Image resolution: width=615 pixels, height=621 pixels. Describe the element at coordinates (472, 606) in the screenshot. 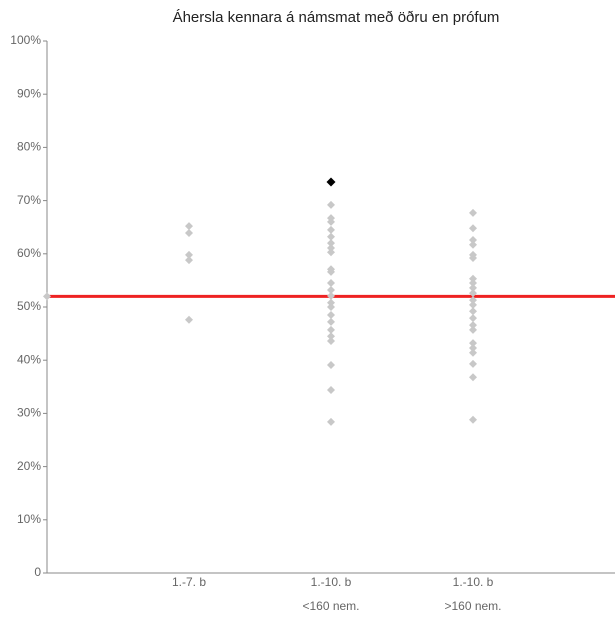

I see `x-tick-label: >160 nem.` at that location.